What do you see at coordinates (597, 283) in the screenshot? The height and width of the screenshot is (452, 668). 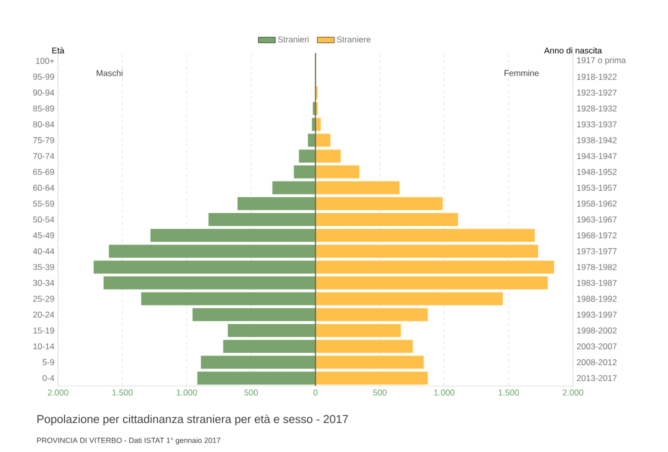 I see `y2-tick-label: 1983-1987` at bounding box center [597, 283].